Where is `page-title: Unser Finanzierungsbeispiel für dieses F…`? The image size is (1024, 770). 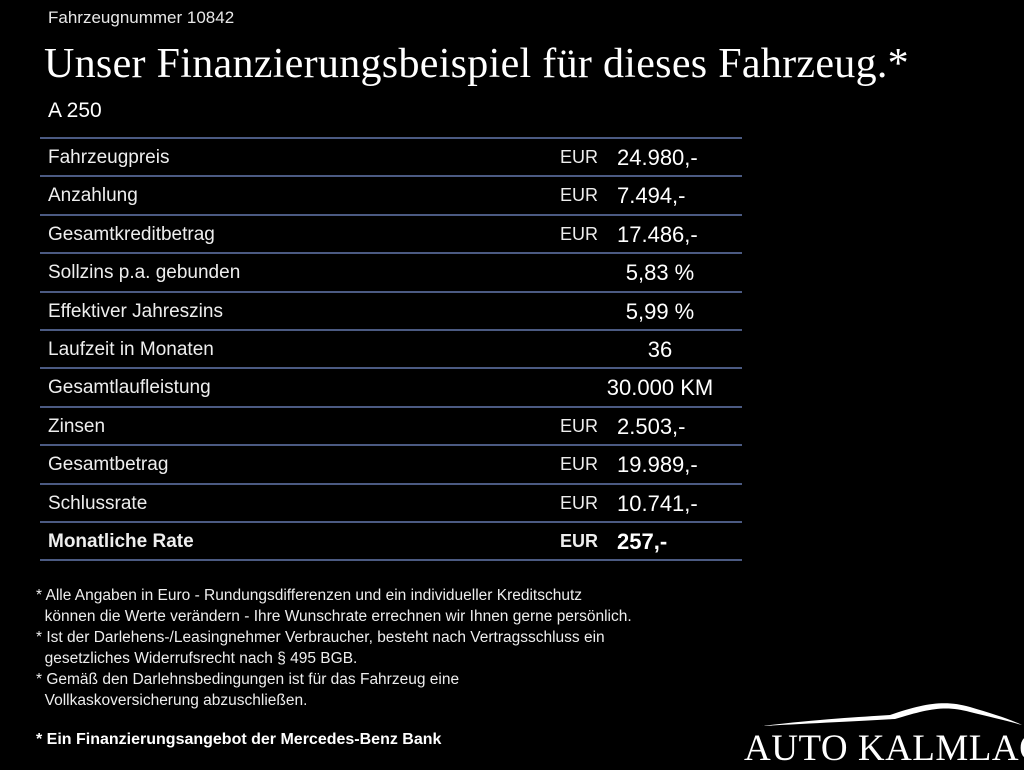 page-title: Unser Finanzierungsbeispiel für dieses F… is located at coordinates (476, 64).